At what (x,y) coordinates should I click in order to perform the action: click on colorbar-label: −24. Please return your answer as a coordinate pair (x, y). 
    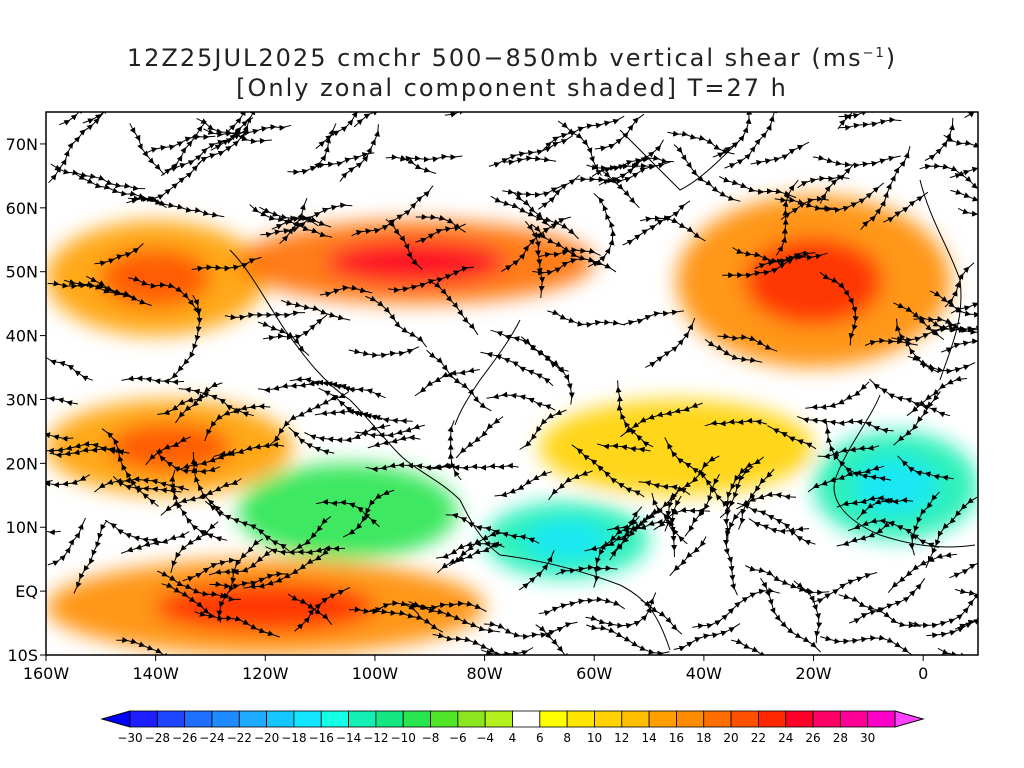
    Looking at the image, I should click on (211, 738).